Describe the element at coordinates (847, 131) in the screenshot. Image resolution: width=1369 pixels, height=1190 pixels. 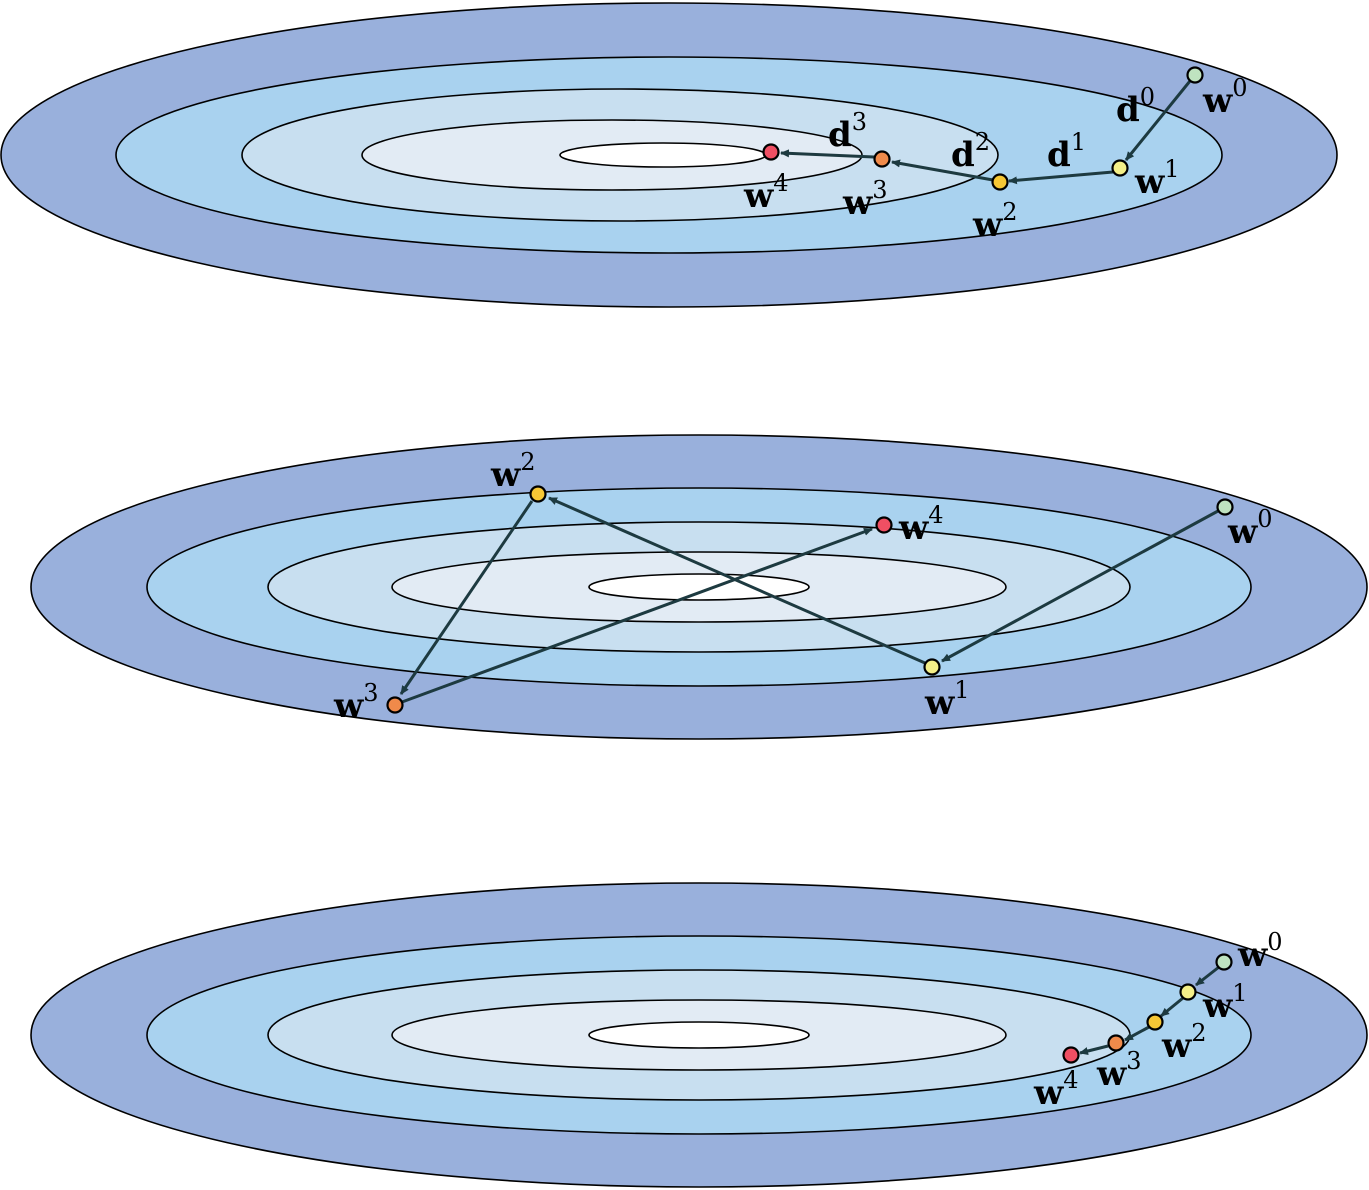
I see `label-d3: d3` at that location.